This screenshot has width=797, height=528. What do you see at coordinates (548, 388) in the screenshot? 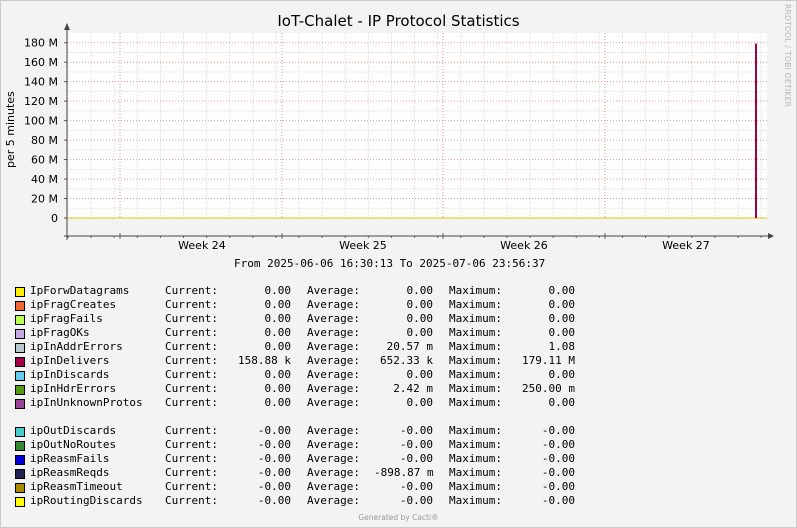
I see `maximum-value: 250.00 m` at bounding box center [548, 388].